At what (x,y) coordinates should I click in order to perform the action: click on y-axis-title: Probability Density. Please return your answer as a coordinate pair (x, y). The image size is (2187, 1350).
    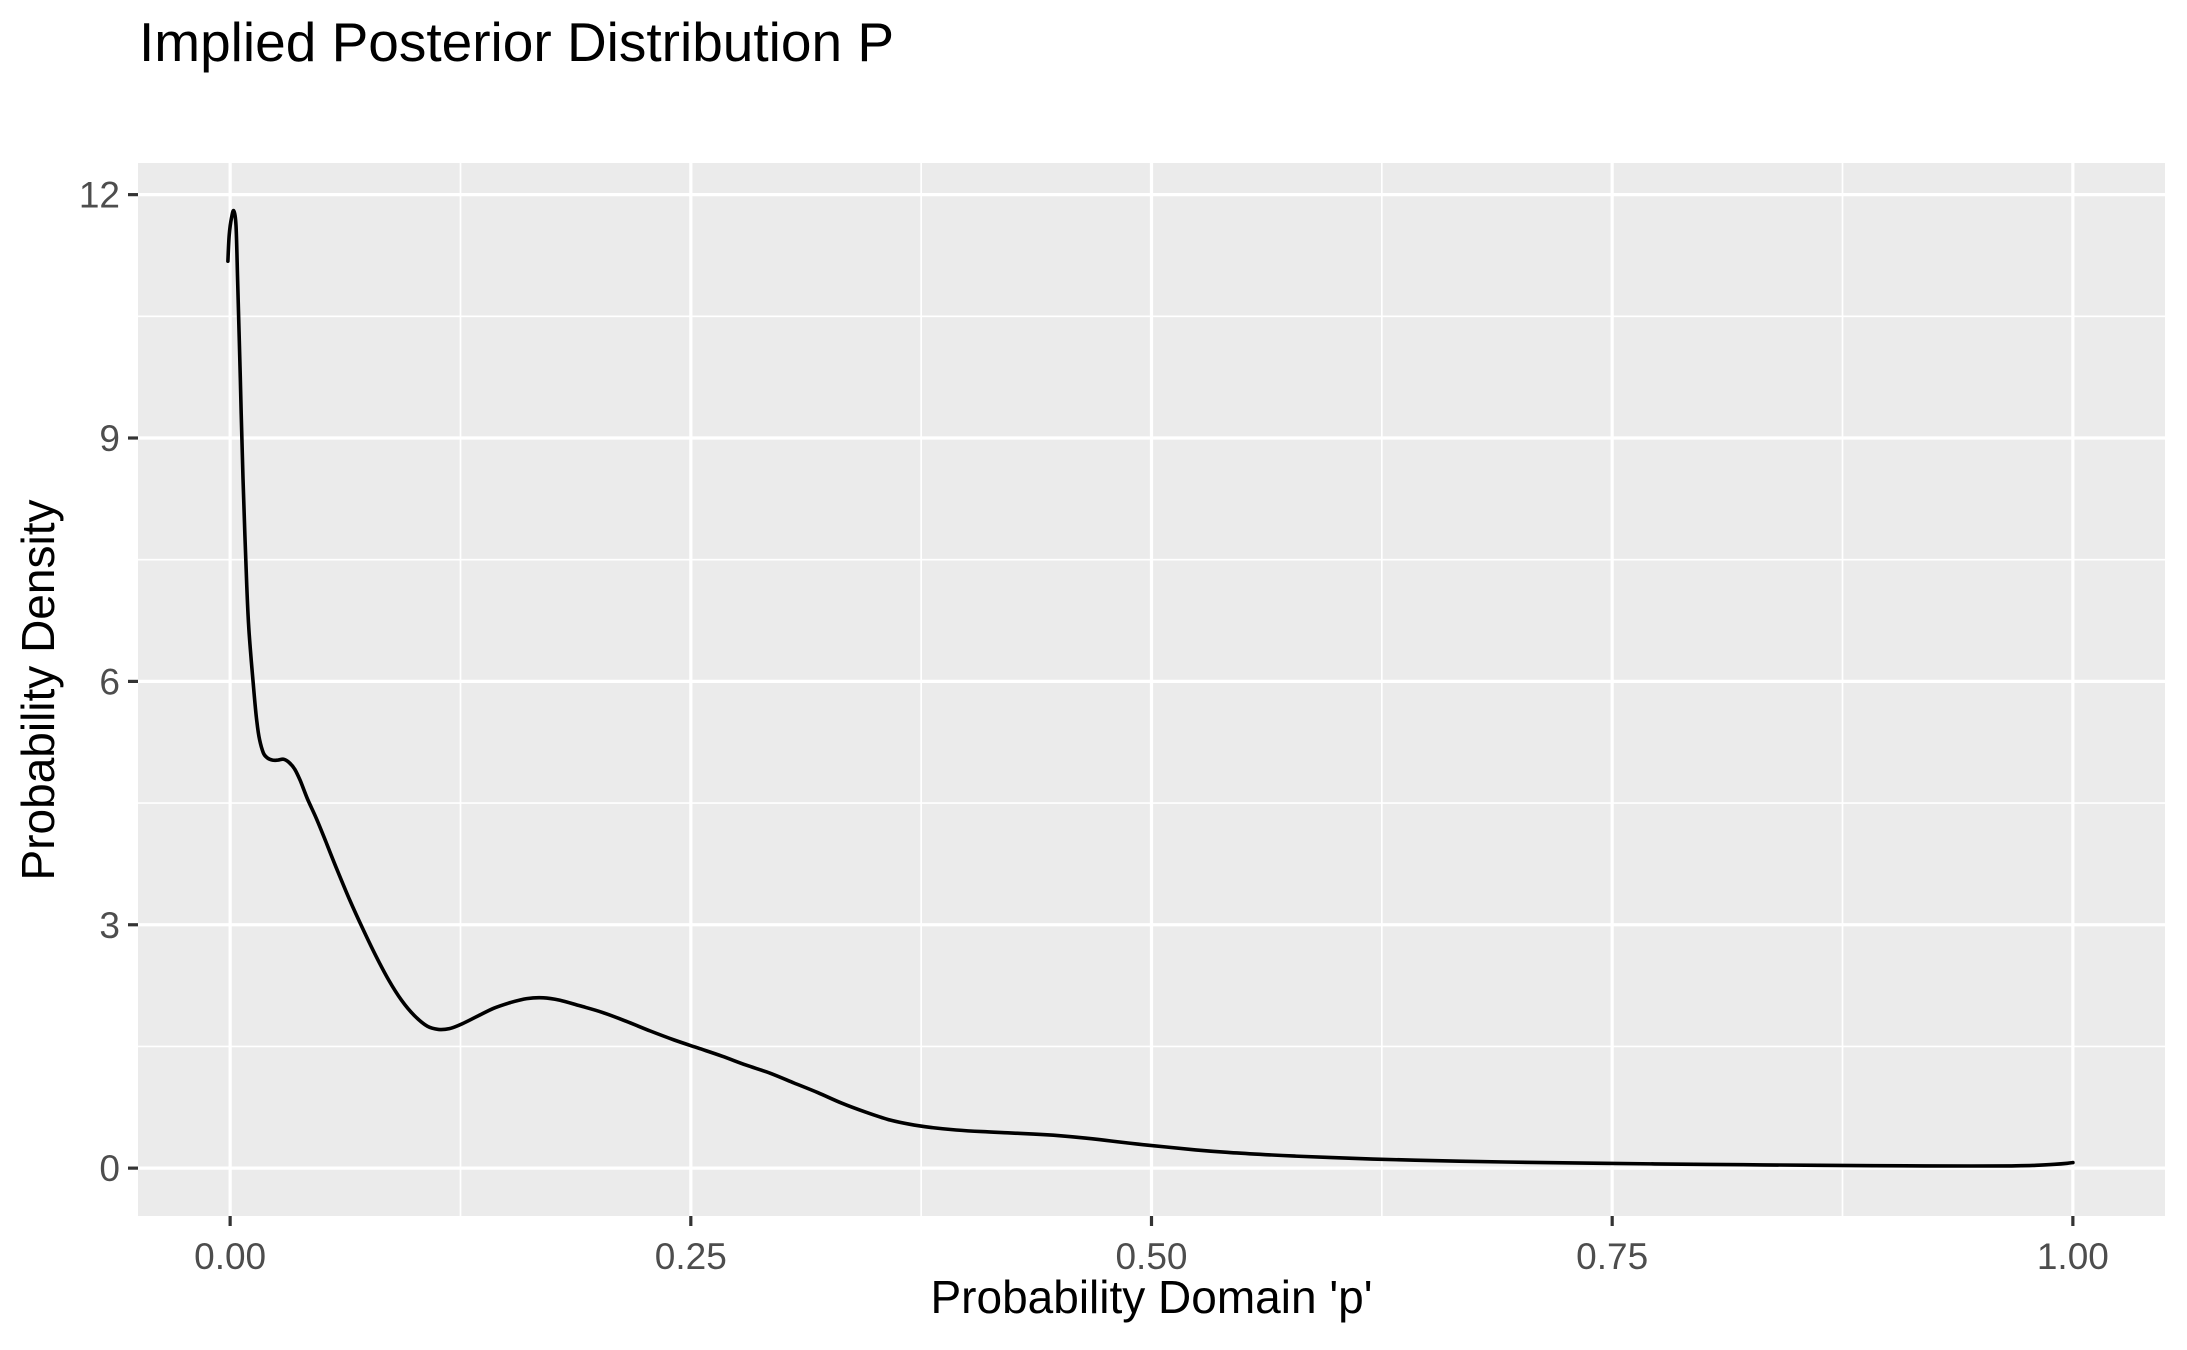
    Looking at the image, I should click on (38, 690).